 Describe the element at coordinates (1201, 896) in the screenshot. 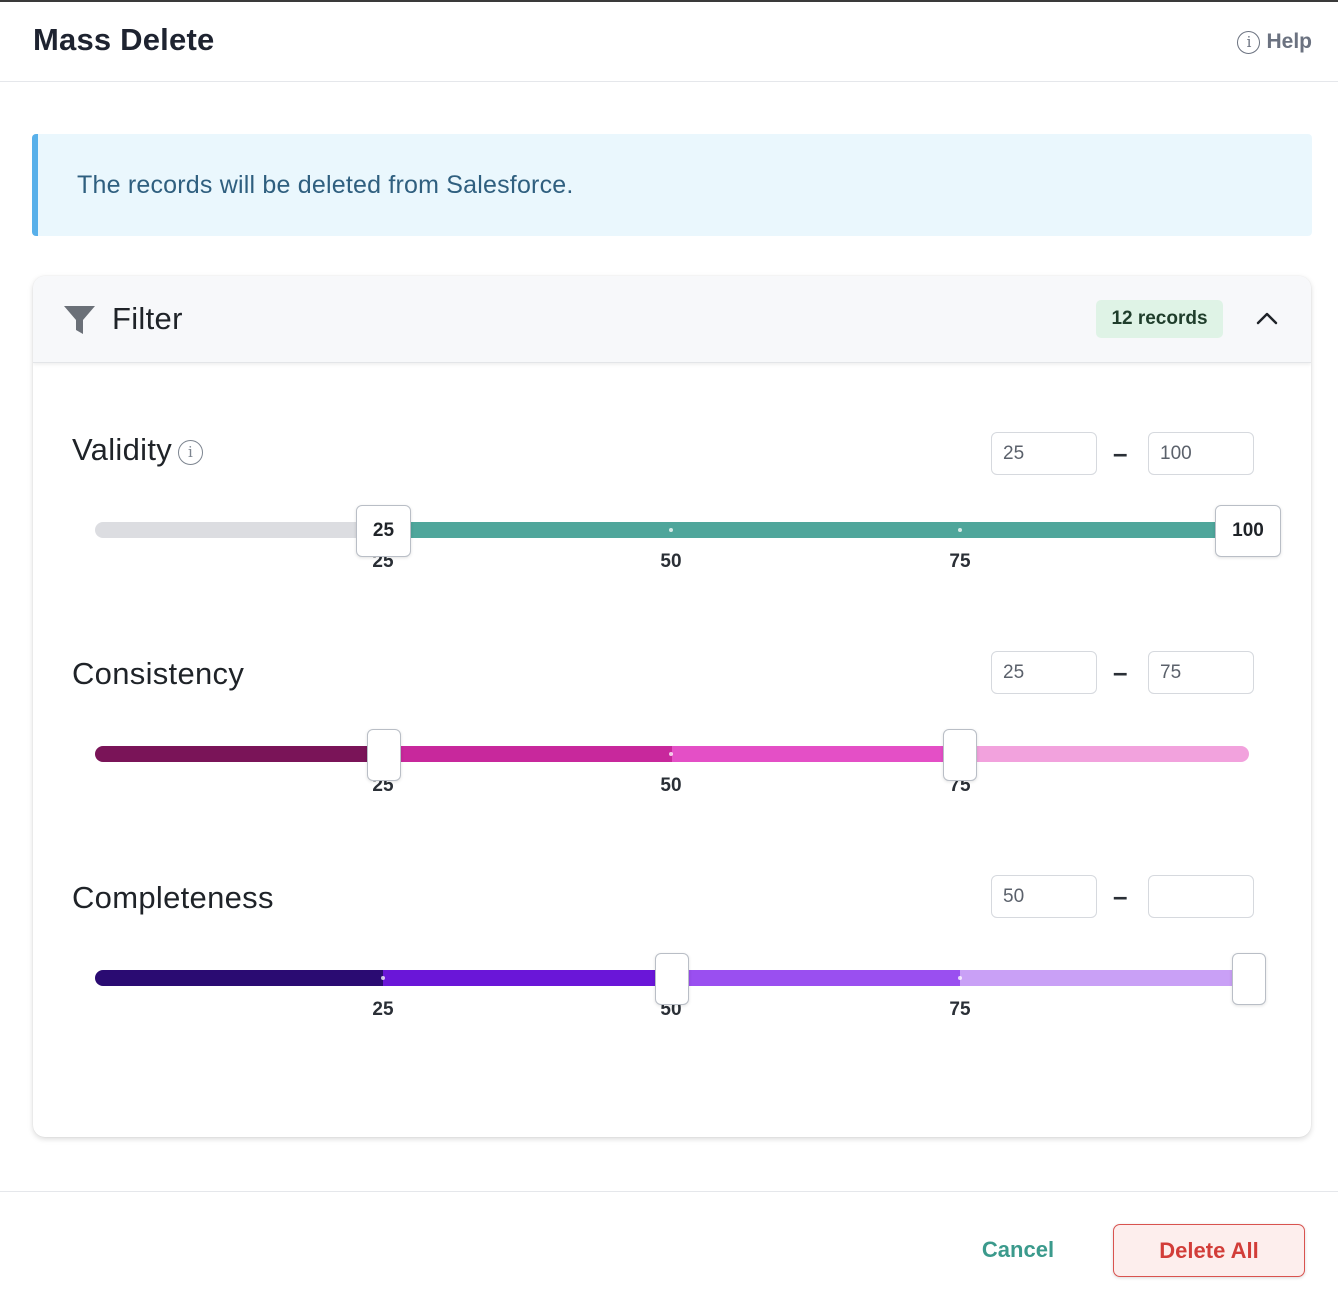

I see `completeness-max-input` at that location.